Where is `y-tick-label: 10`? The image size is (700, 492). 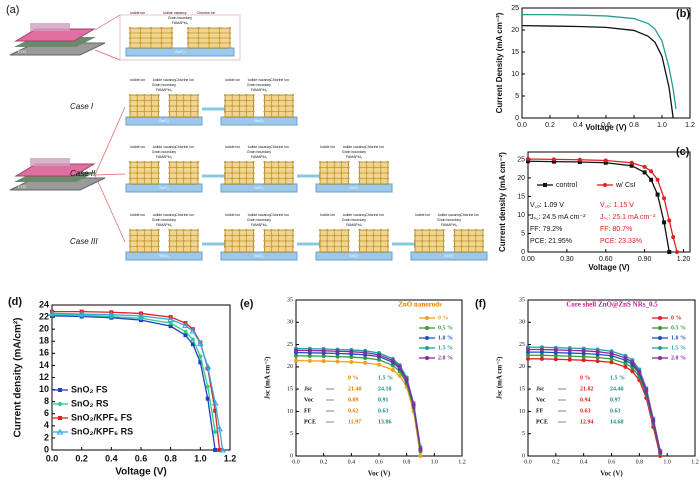 y-tick-label: 10 is located at coordinates (290, 412).